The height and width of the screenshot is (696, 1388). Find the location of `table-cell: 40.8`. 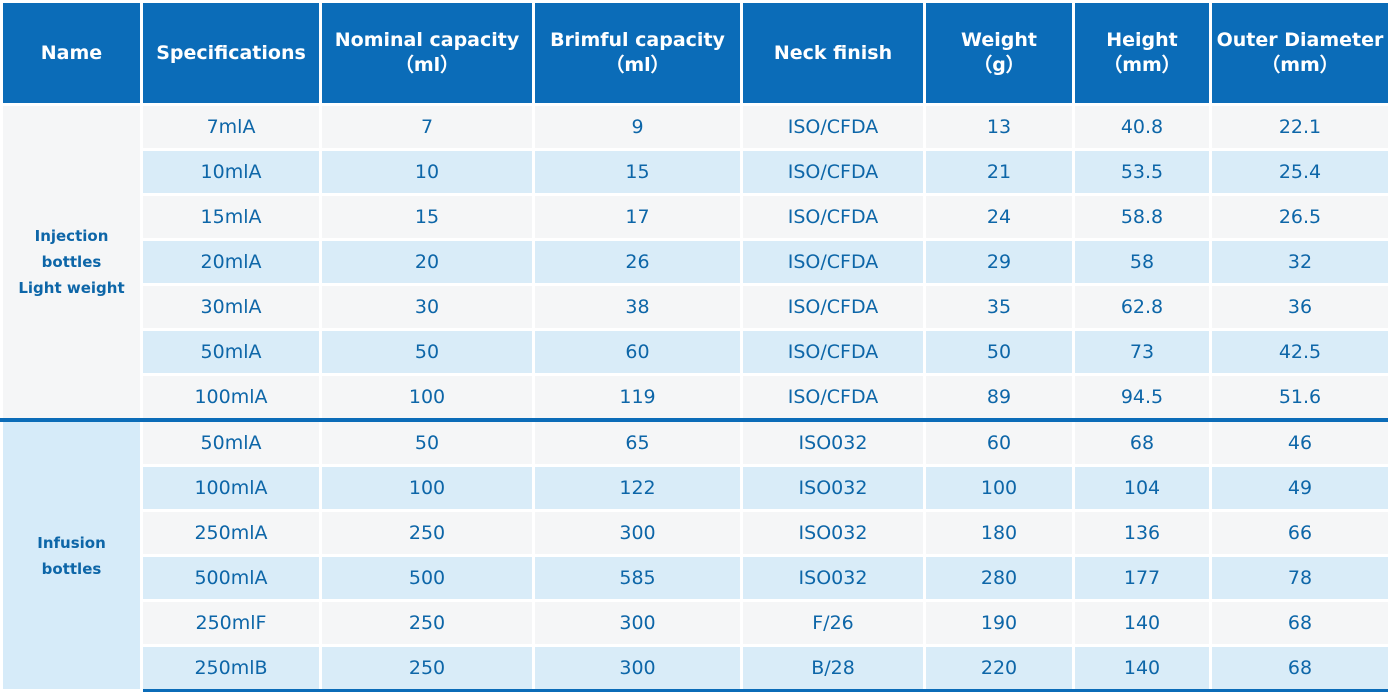

table-cell: 40.8 is located at coordinates (1142, 127).